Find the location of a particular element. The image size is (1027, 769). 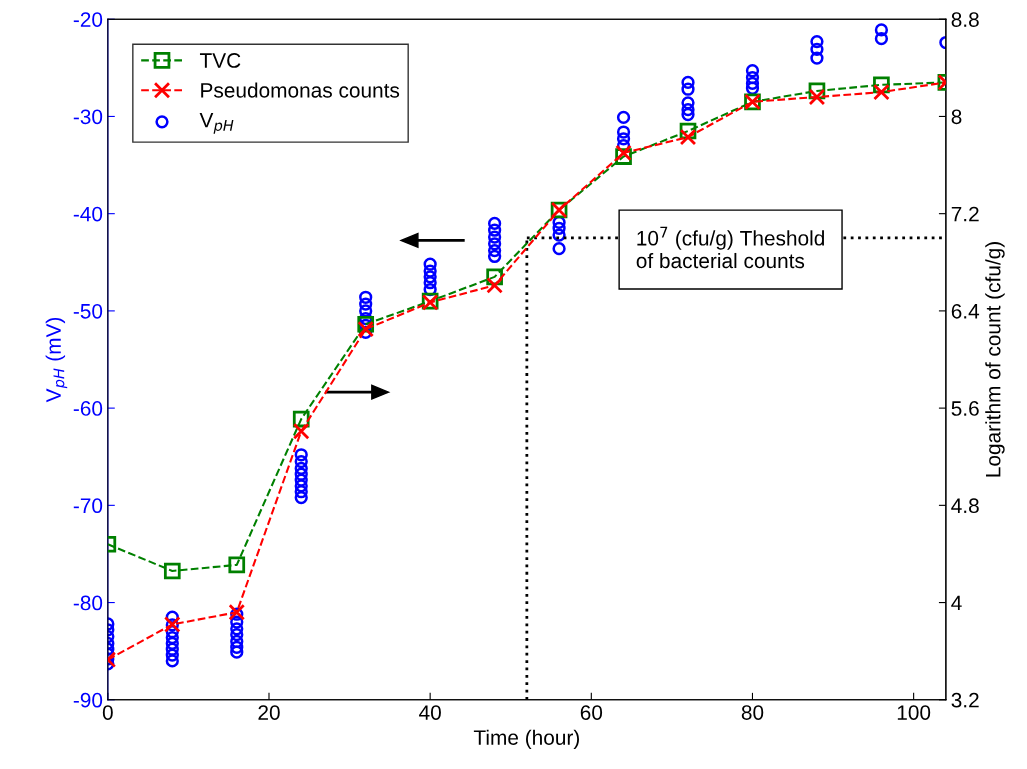

y2-tick-label: 3.2 is located at coordinates (965, 700).